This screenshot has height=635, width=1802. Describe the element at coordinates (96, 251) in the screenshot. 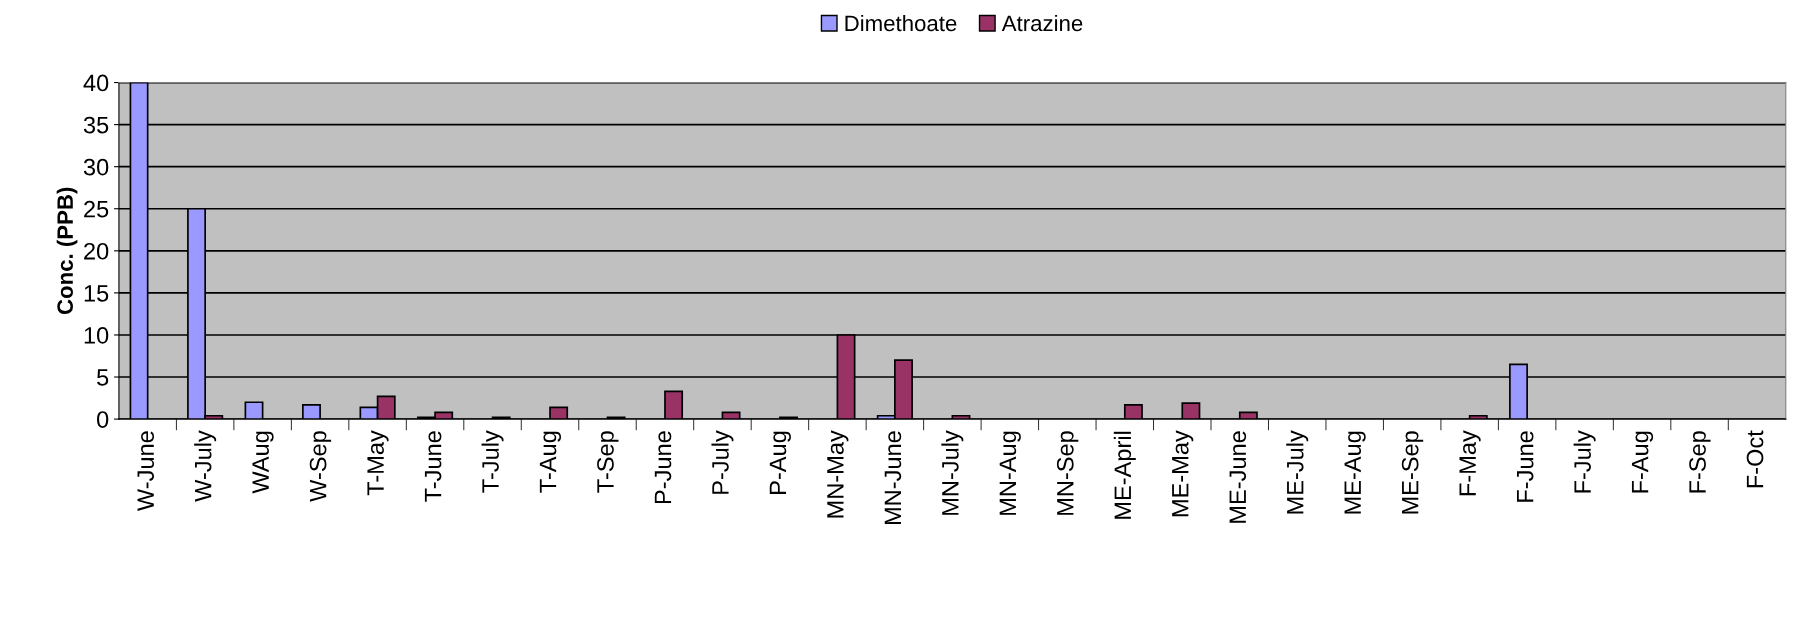

I see `y-tick-label: 20` at that location.